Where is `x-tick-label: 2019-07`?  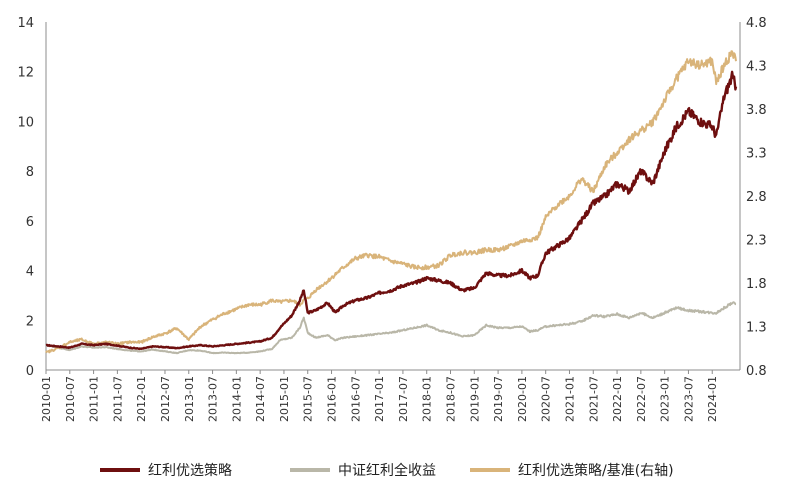
x-tick-label: 2019-07 is located at coordinates (498, 399).